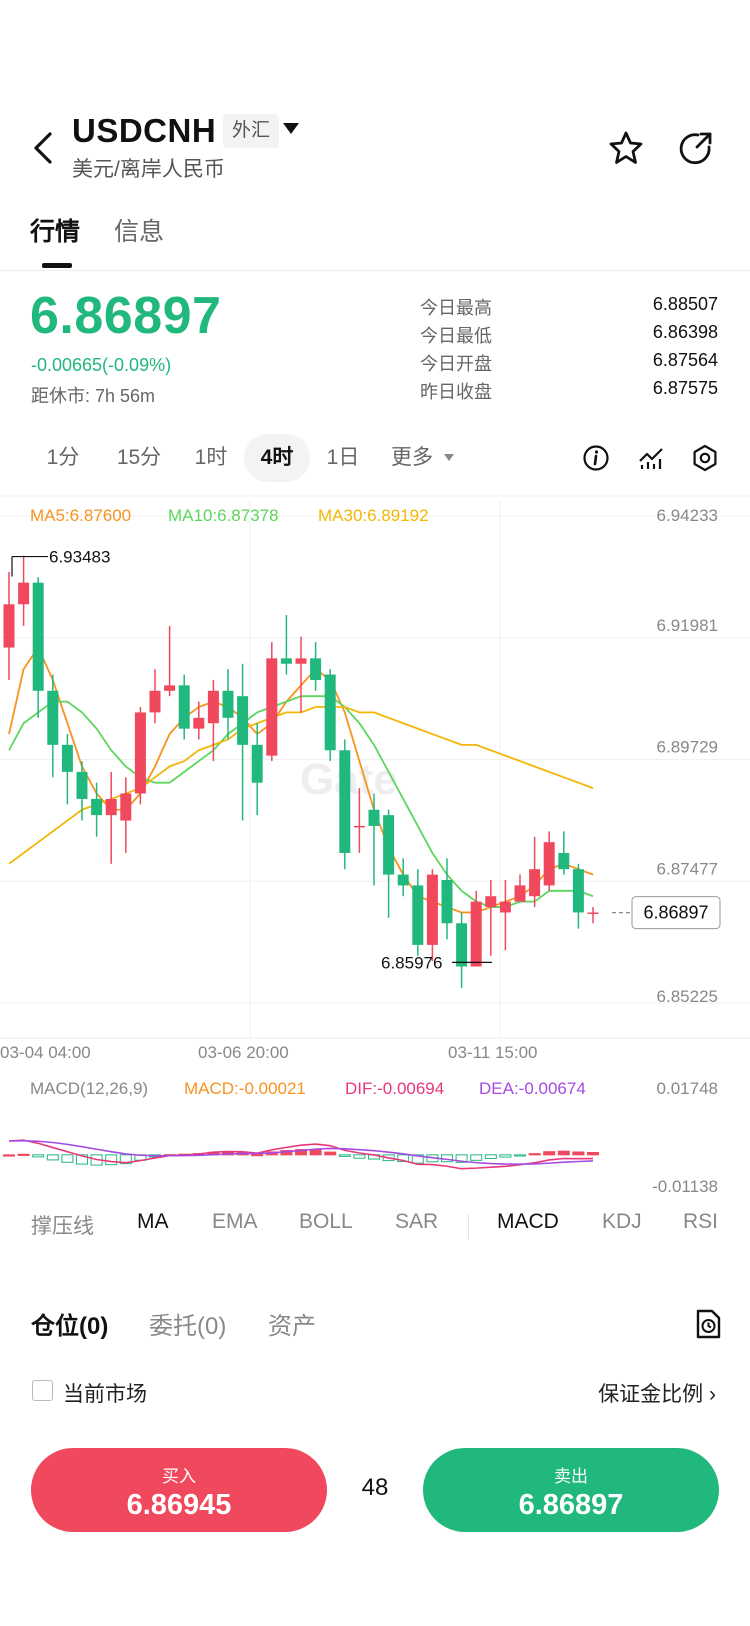  I want to click on x-tick-label: 03-11 15:00, so click(492, 1052).